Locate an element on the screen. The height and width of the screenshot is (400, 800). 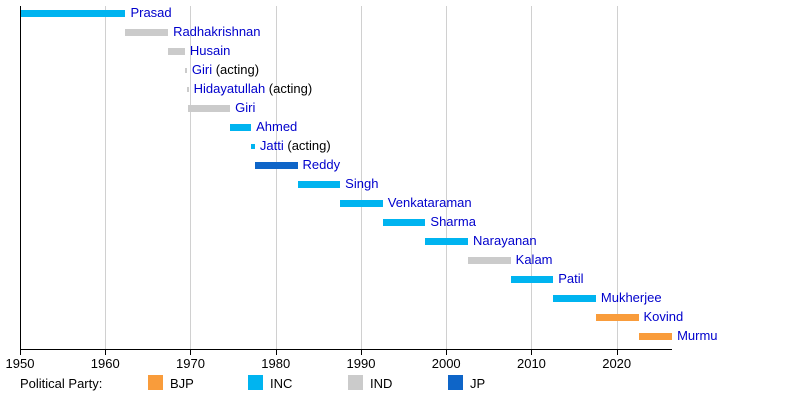
x-axis-line is located at coordinates (346, 349).